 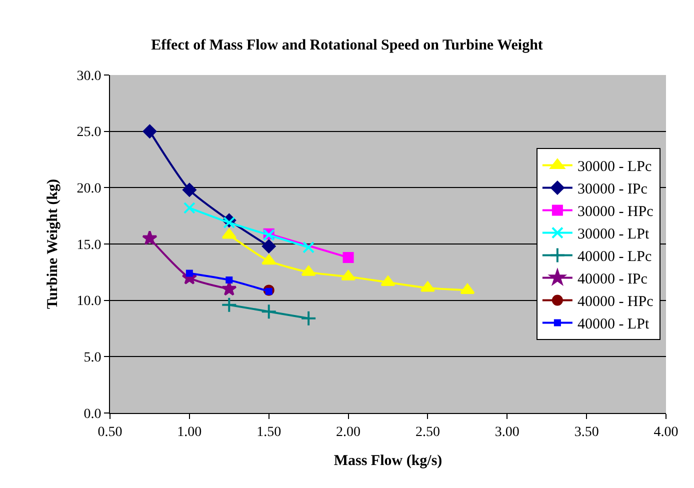 I want to click on legend-label: 40000 - LPt, so click(x=613, y=324).